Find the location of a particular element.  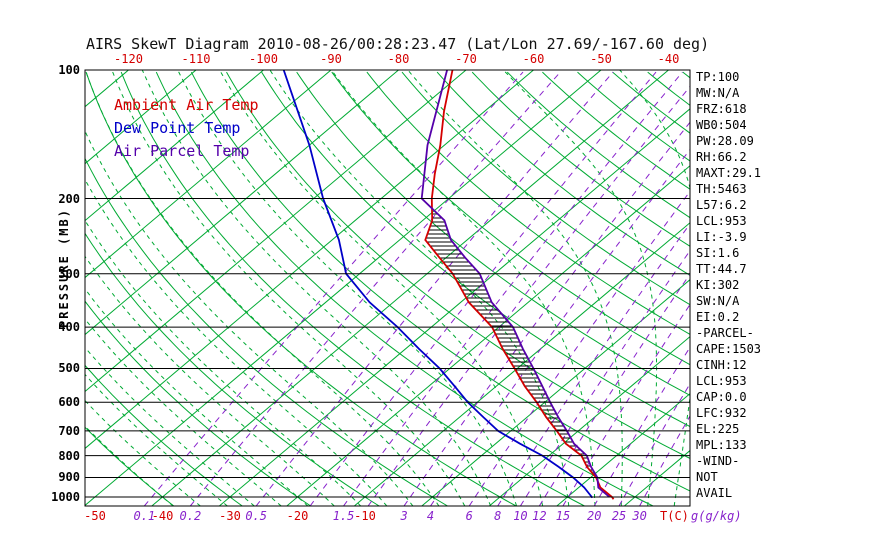

stat-line: -PARCEL- is located at coordinates (725, 333).